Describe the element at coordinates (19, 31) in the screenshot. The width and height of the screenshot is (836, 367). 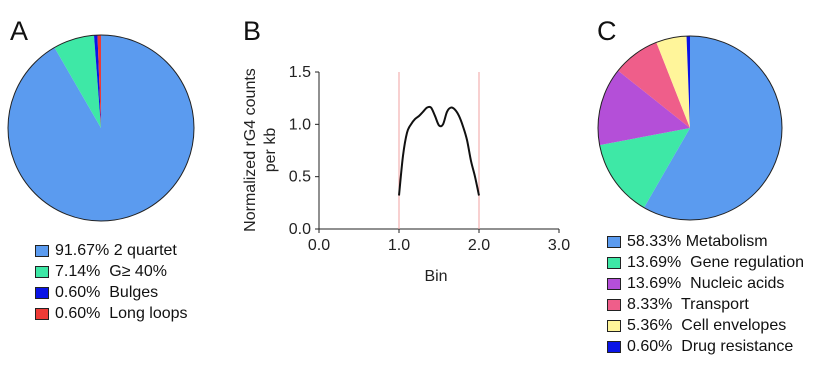
I see `panel-a-letter: A` at that location.